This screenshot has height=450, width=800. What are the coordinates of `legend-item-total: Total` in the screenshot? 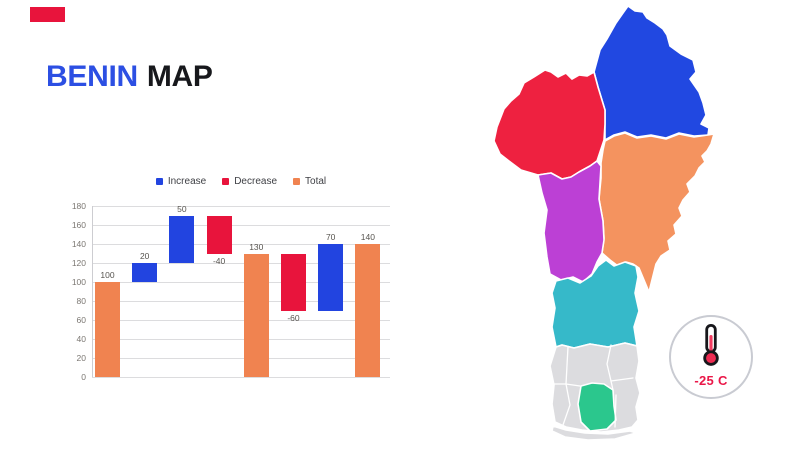 It's located at (309, 181).